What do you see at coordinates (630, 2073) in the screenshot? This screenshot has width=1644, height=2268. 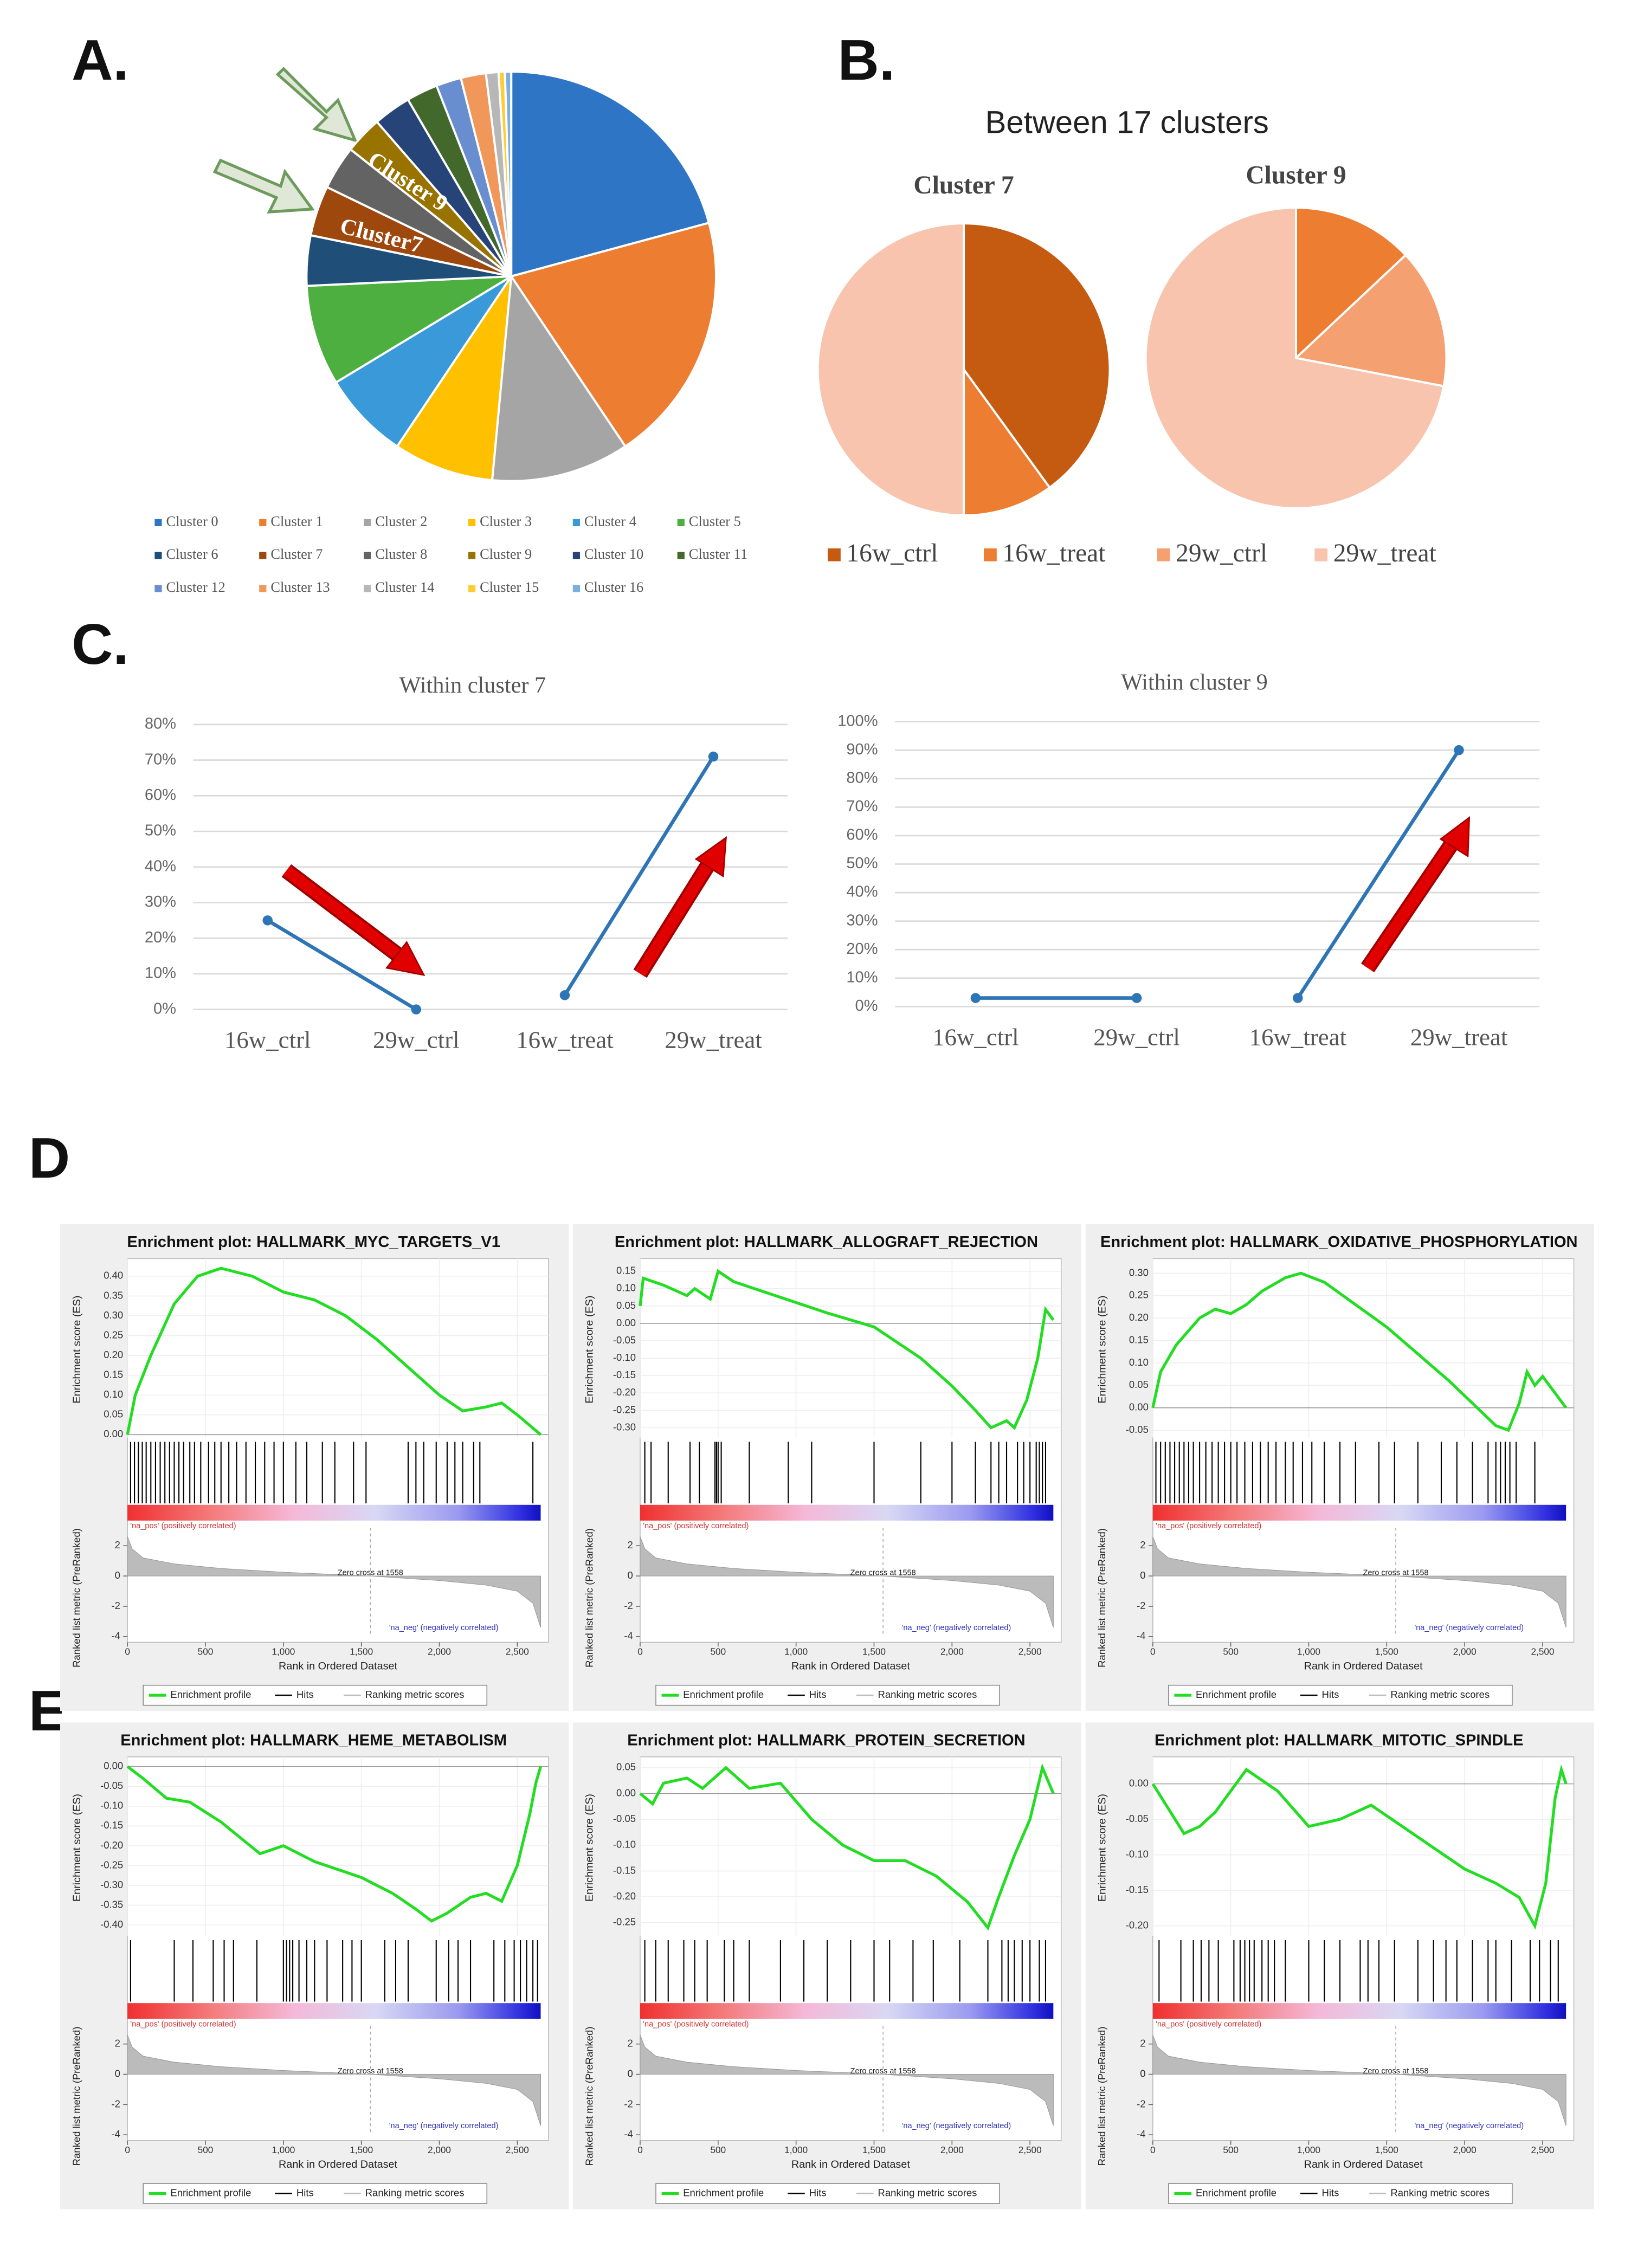 I see `y-tick-label: 0` at bounding box center [630, 2073].